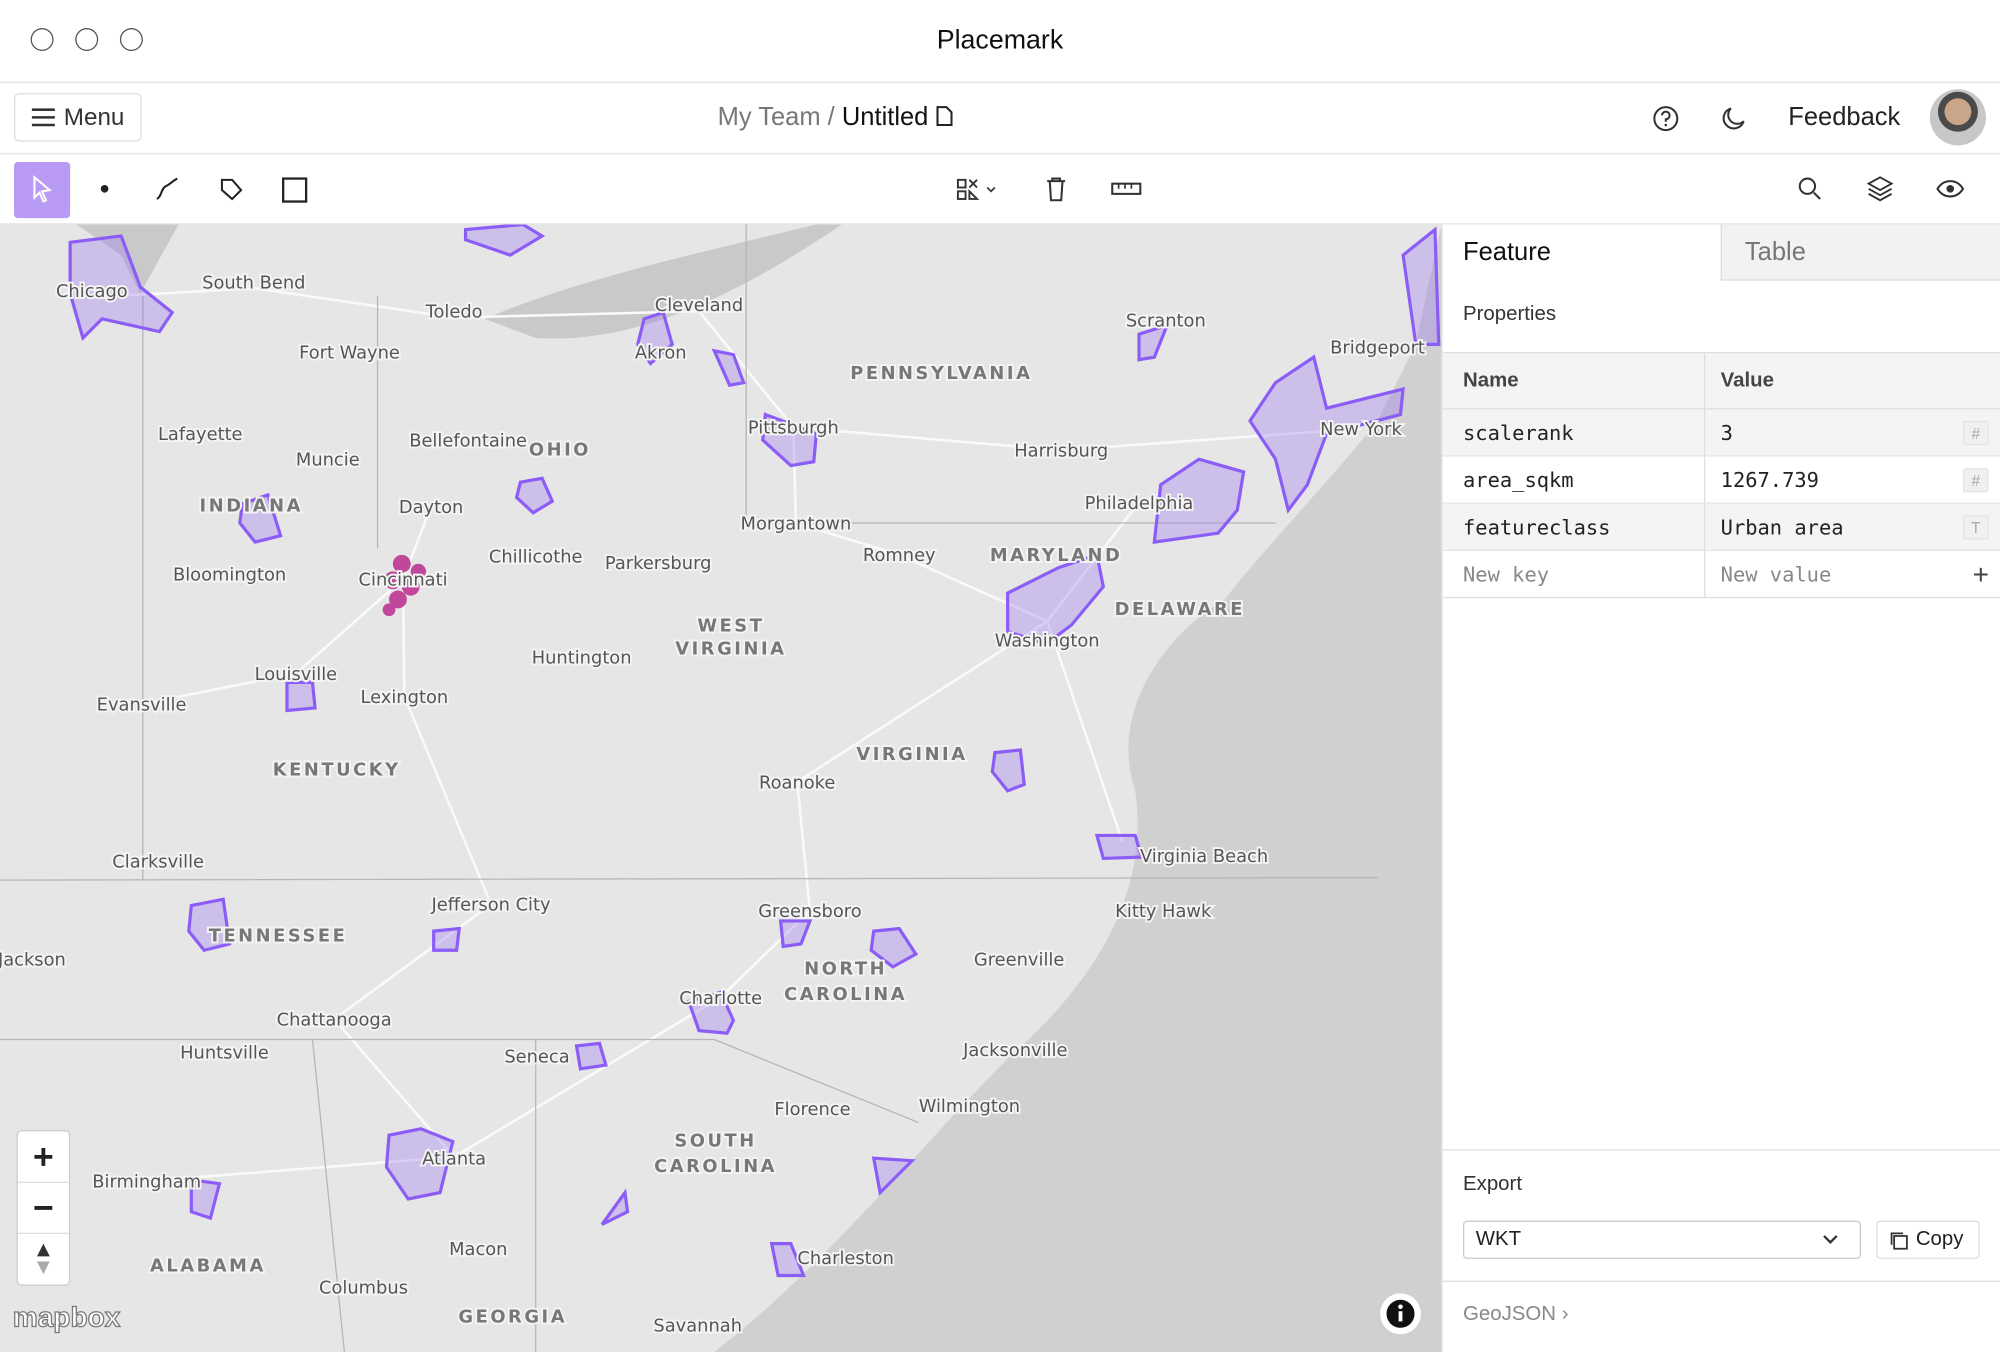 This screenshot has height=1352, width=2000. Describe the element at coordinates (885, 117) in the screenshot. I see `file-name: Untitled` at that location.